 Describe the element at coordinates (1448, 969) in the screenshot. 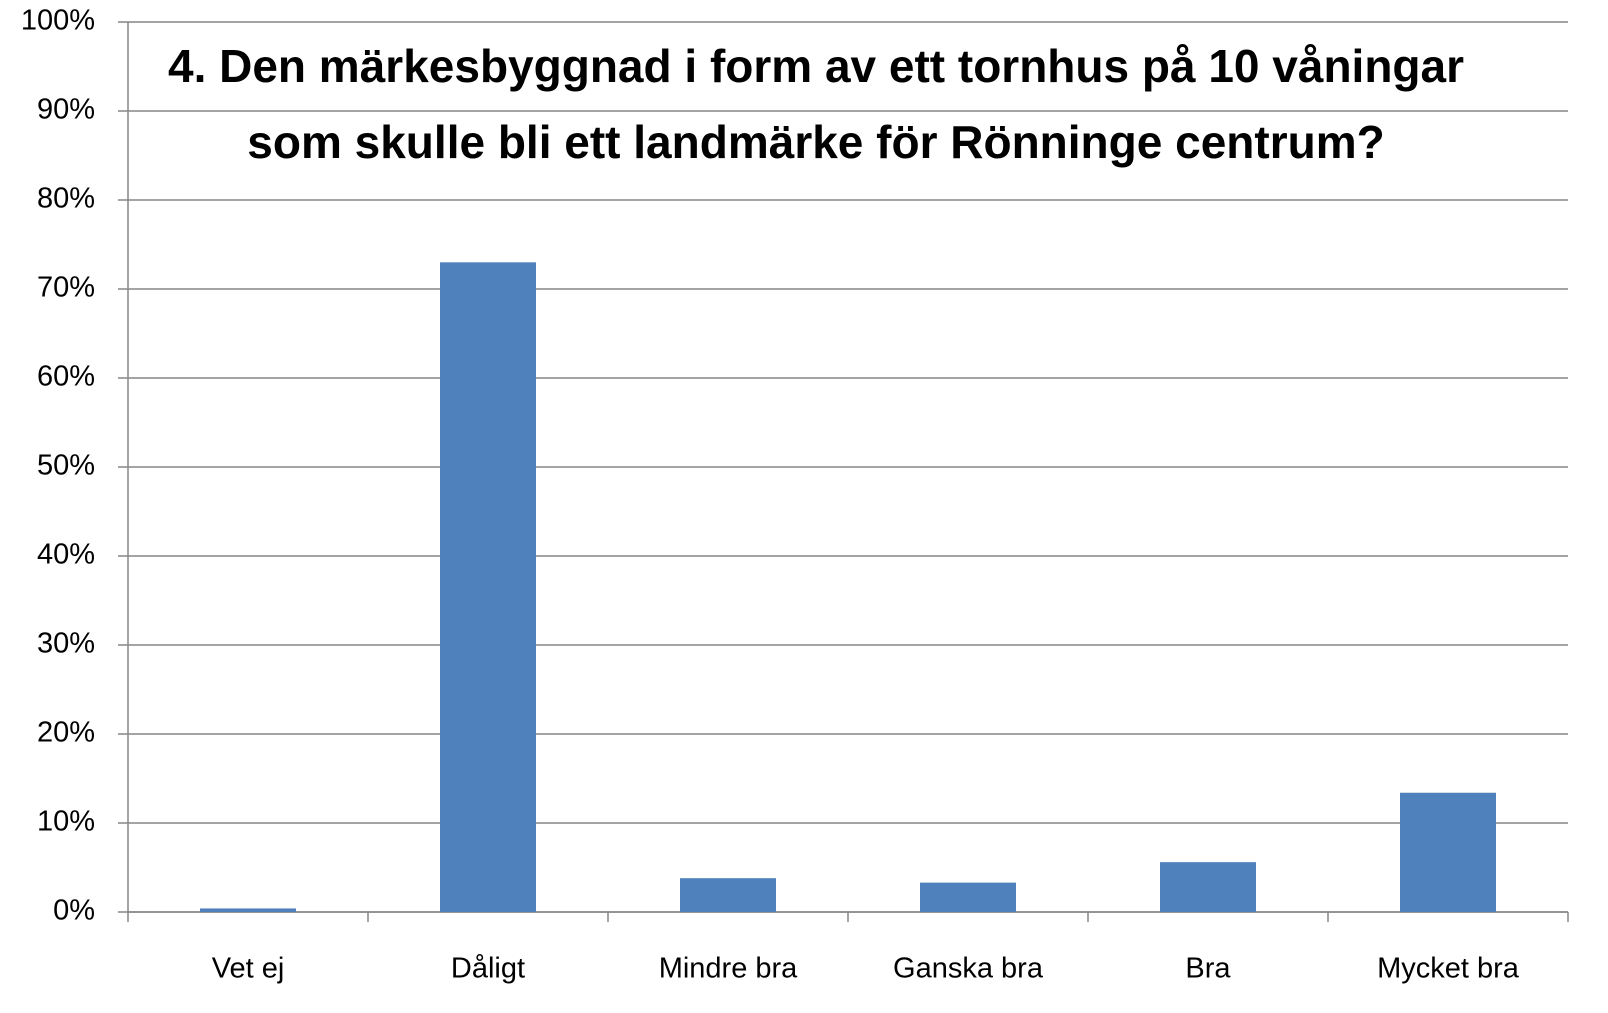

I see `x-tick-label: Mycket bra` at that location.